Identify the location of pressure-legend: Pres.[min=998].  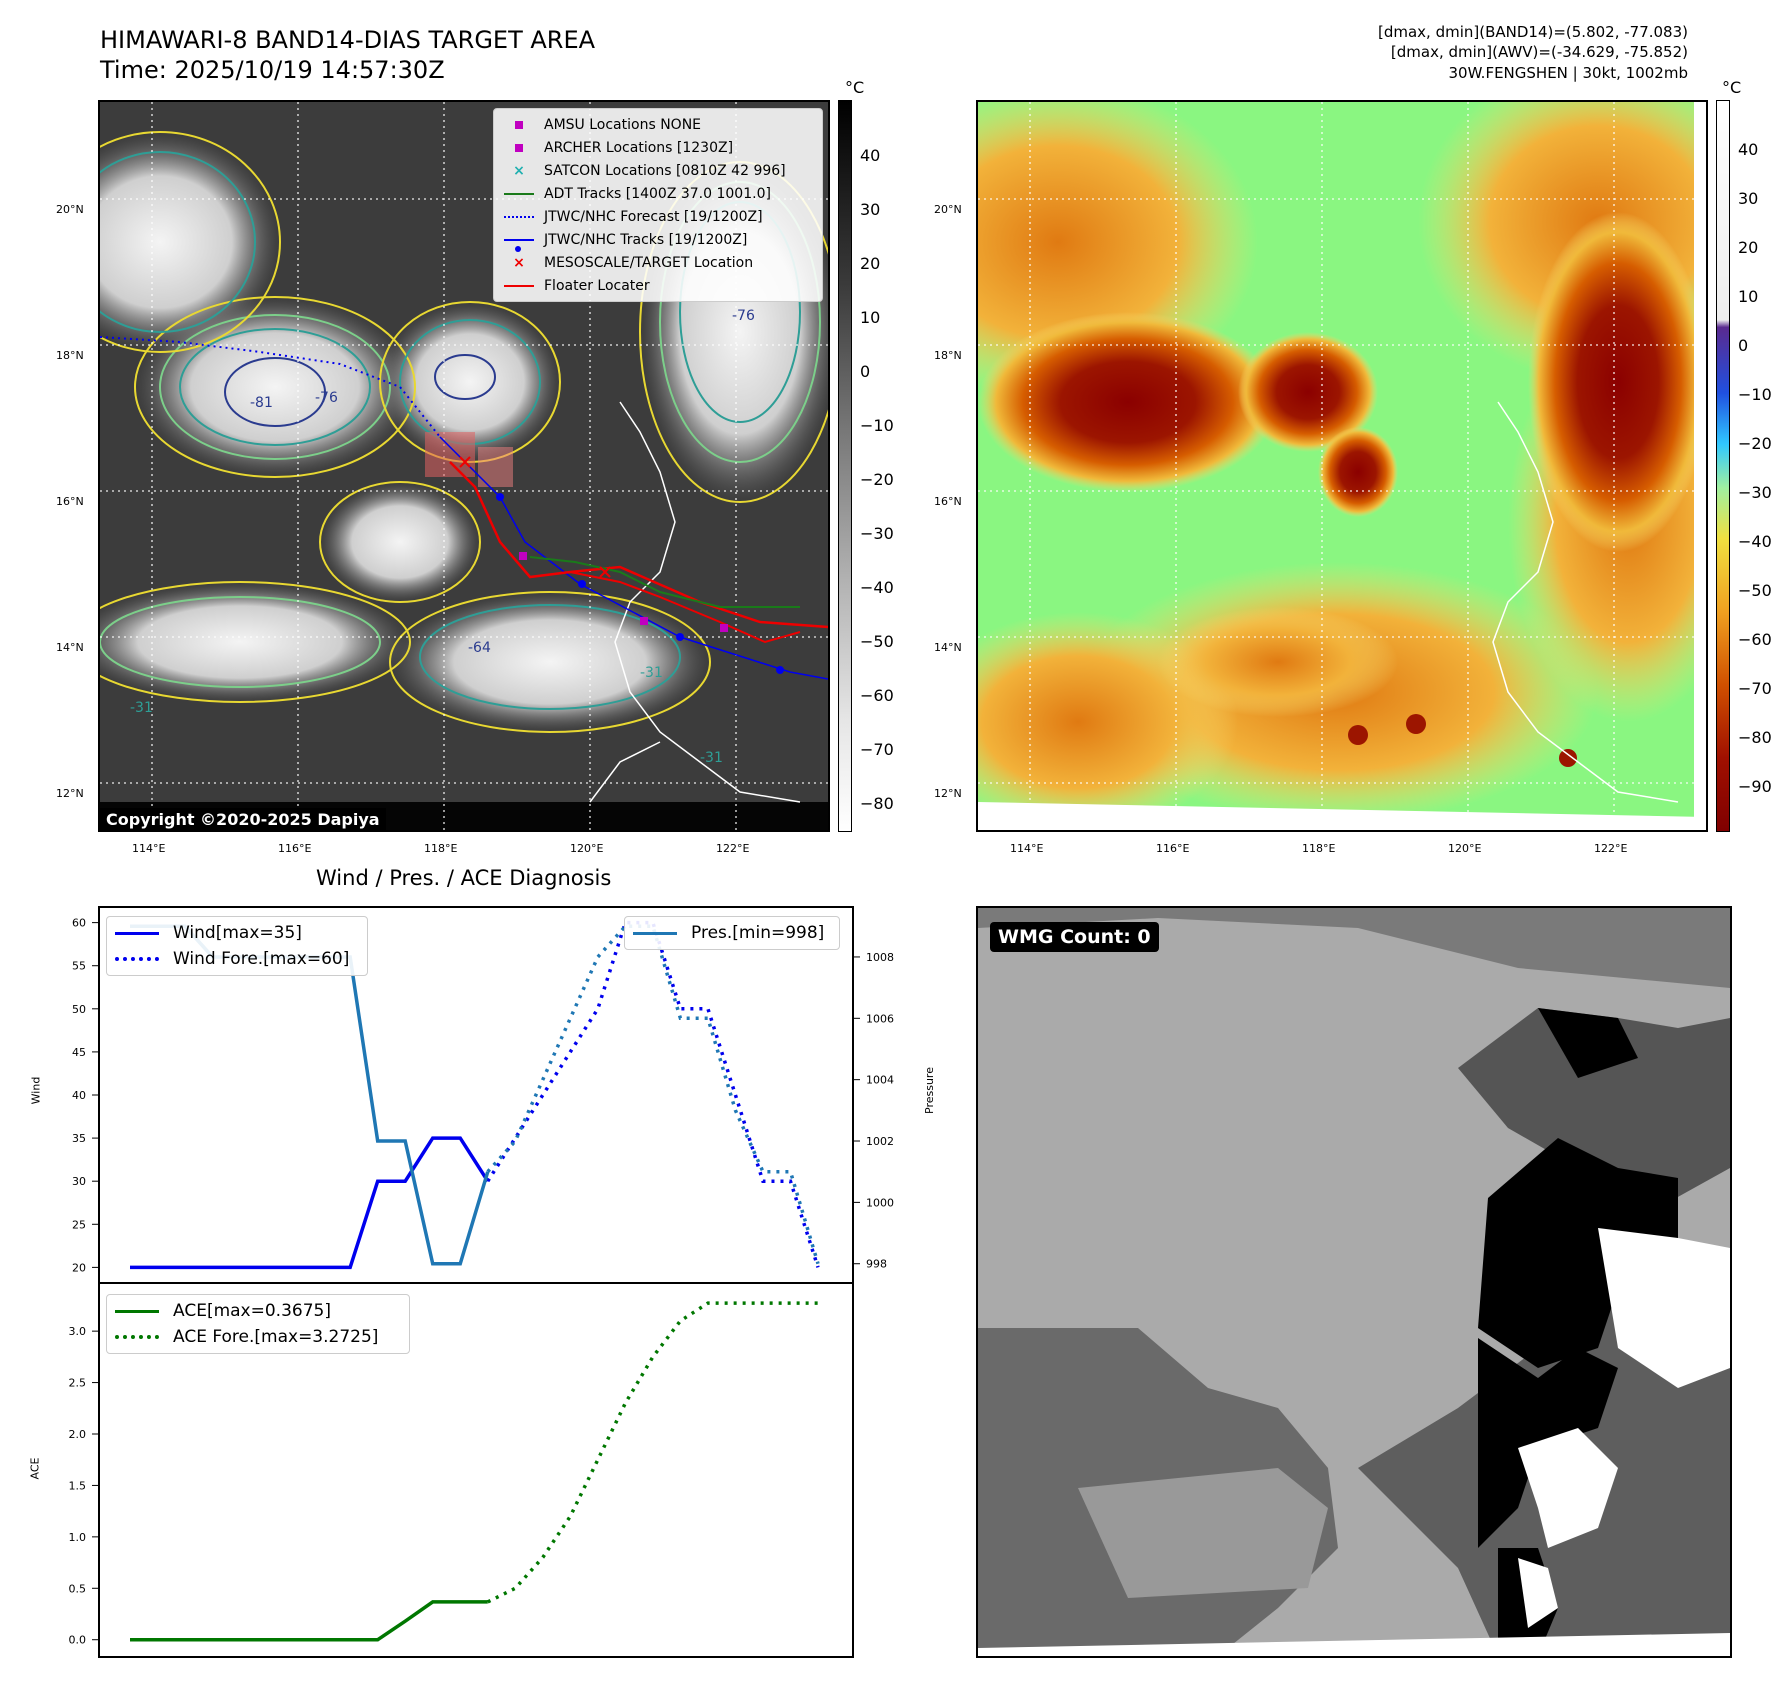
(732, 933).